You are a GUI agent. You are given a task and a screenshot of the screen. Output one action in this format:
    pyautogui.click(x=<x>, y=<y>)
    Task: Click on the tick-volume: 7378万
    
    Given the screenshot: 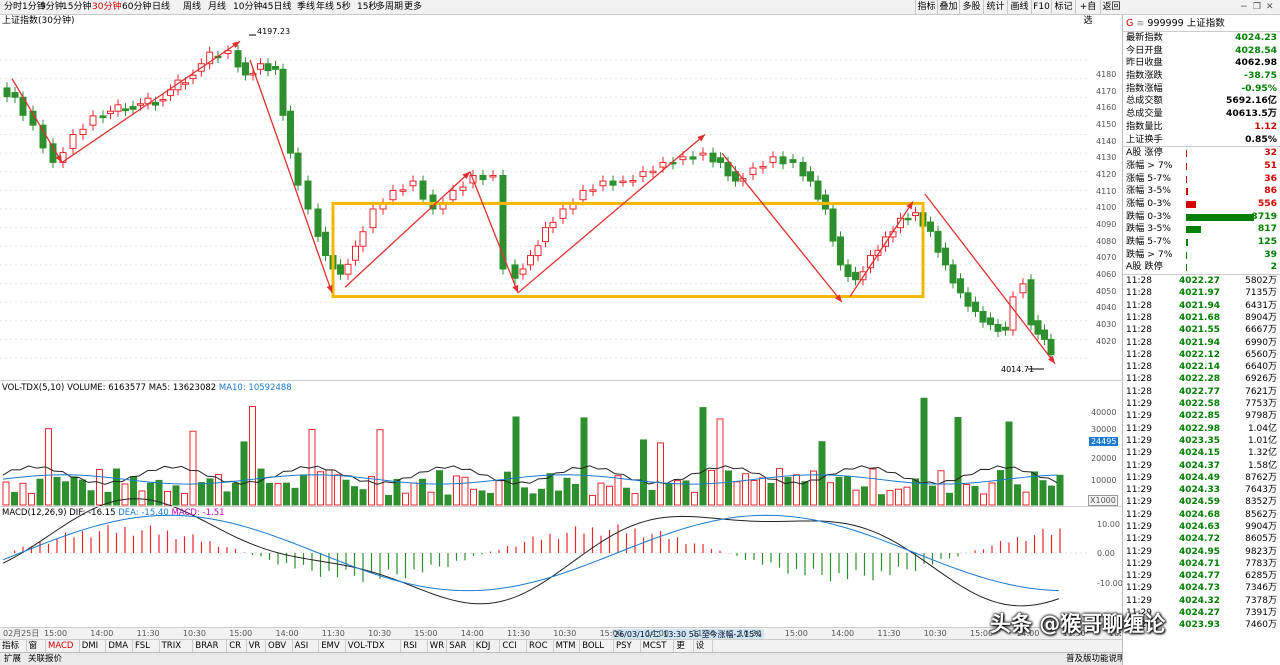 What is the action you would take?
    pyautogui.click(x=1261, y=600)
    